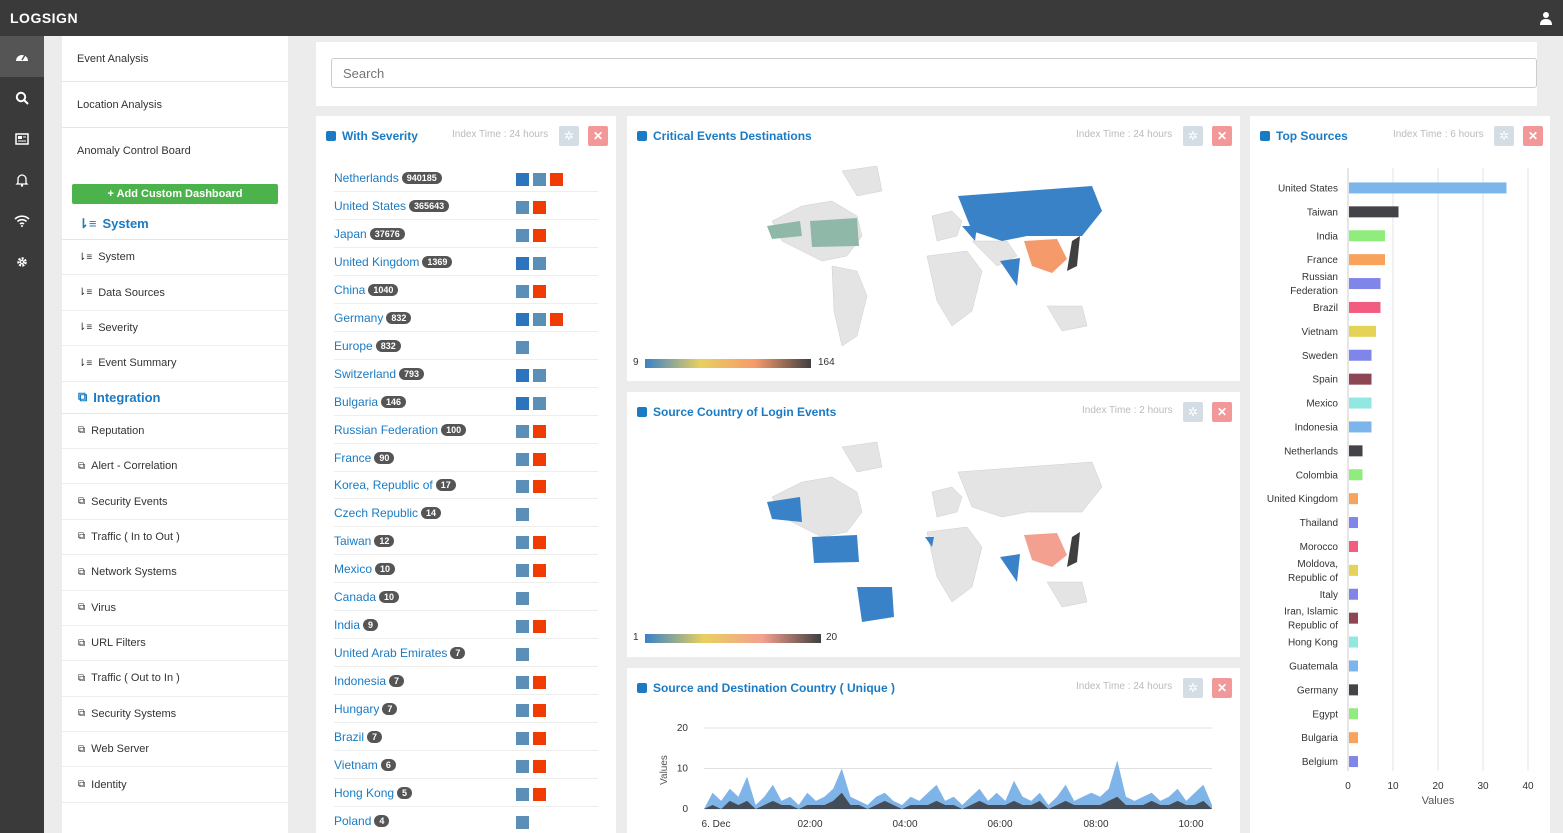  What do you see at coordinates (383, 485) in the screenshot?
I see `country-link: Korea, Republic of` at bounding box center [383, 485].